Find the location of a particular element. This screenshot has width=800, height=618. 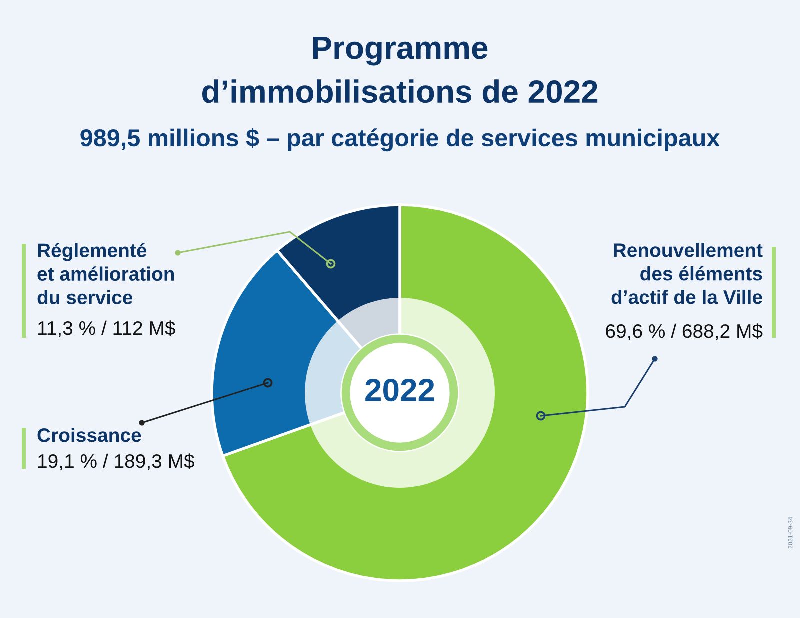

text: 2022 is located at coordinates (400, 390).